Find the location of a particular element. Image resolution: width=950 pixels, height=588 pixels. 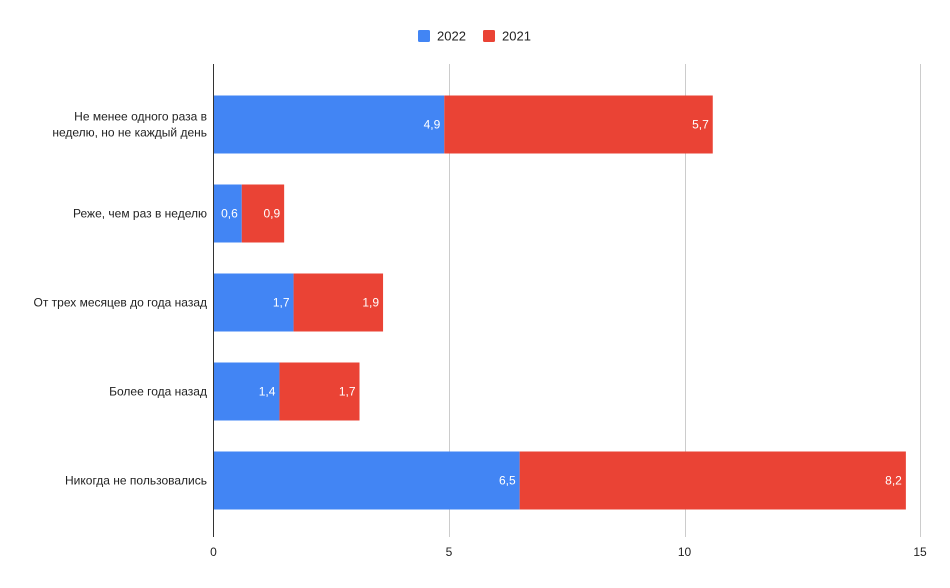

data-label-2021-0: 5,7 is located at coordinates (700, 125).